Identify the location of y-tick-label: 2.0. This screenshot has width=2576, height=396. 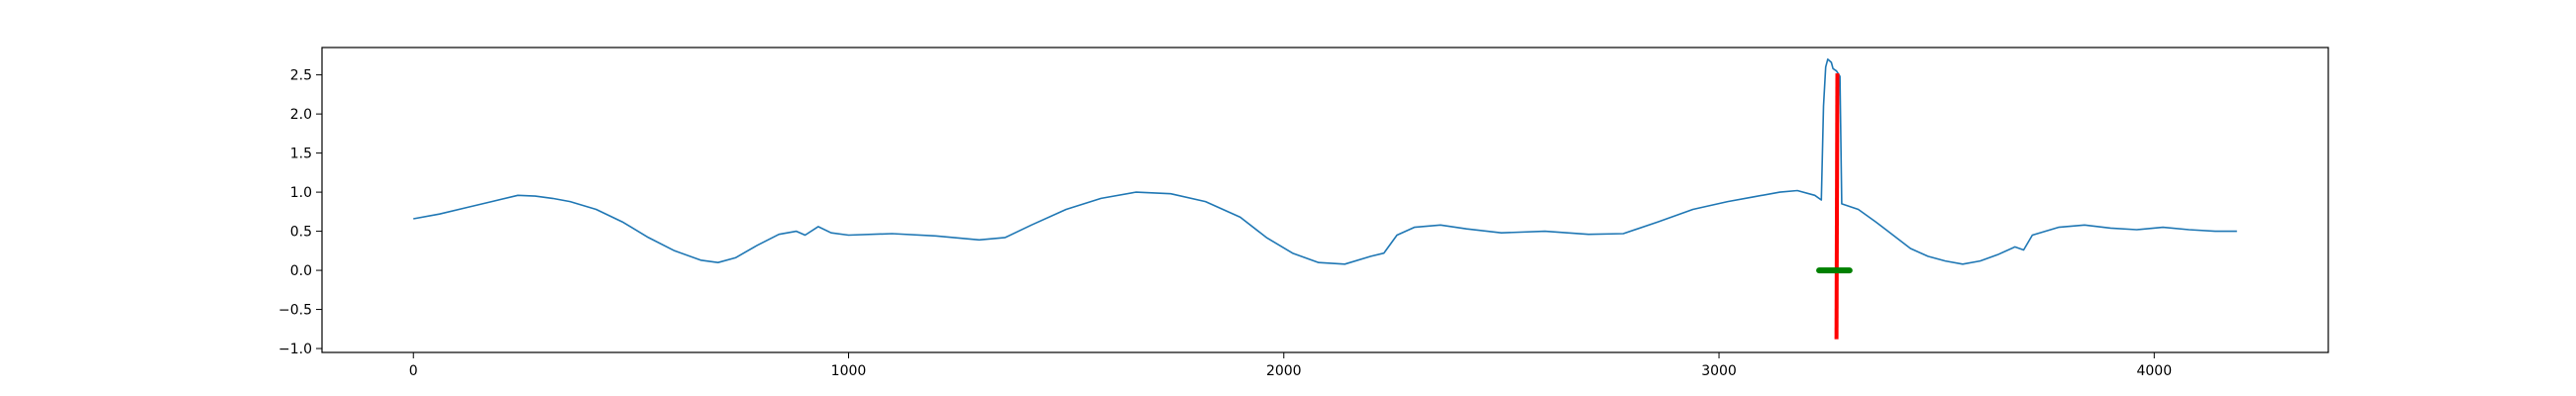
(301, 115).